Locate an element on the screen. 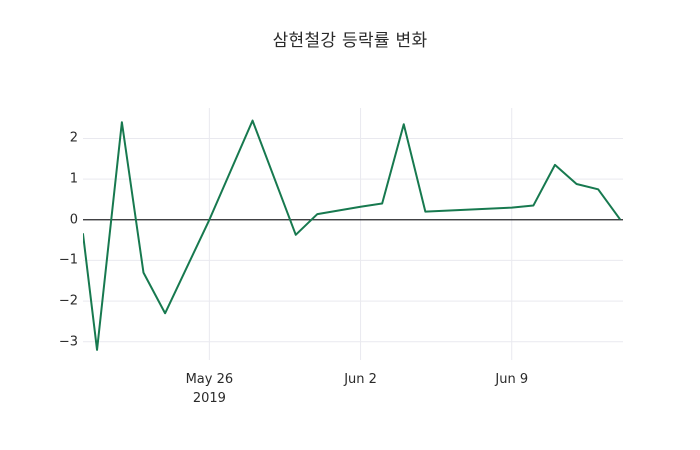 Image resolution: width=700 pixels, height=450 pixels. y-axis-tick-label: 0 is located at coordinates (73, 220).